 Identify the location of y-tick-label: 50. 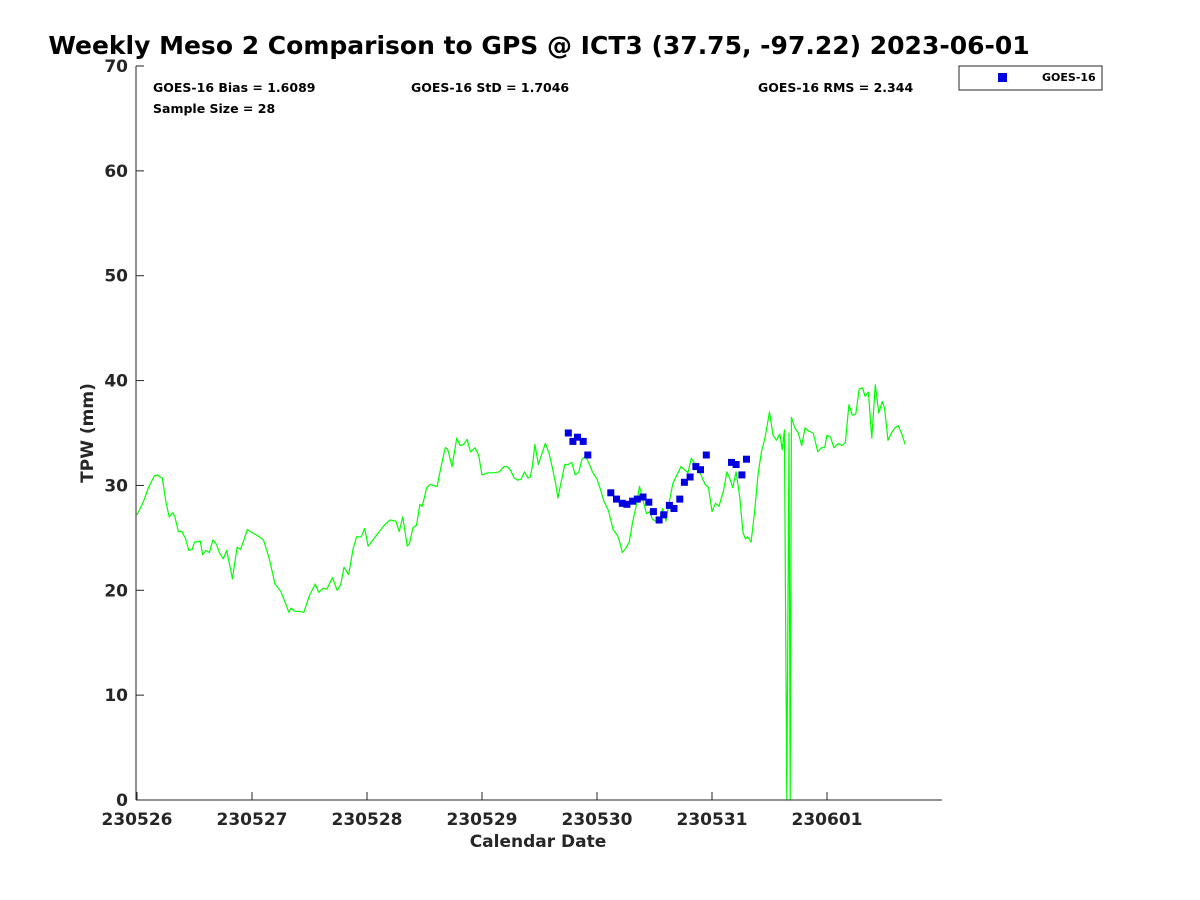
(116, 277).